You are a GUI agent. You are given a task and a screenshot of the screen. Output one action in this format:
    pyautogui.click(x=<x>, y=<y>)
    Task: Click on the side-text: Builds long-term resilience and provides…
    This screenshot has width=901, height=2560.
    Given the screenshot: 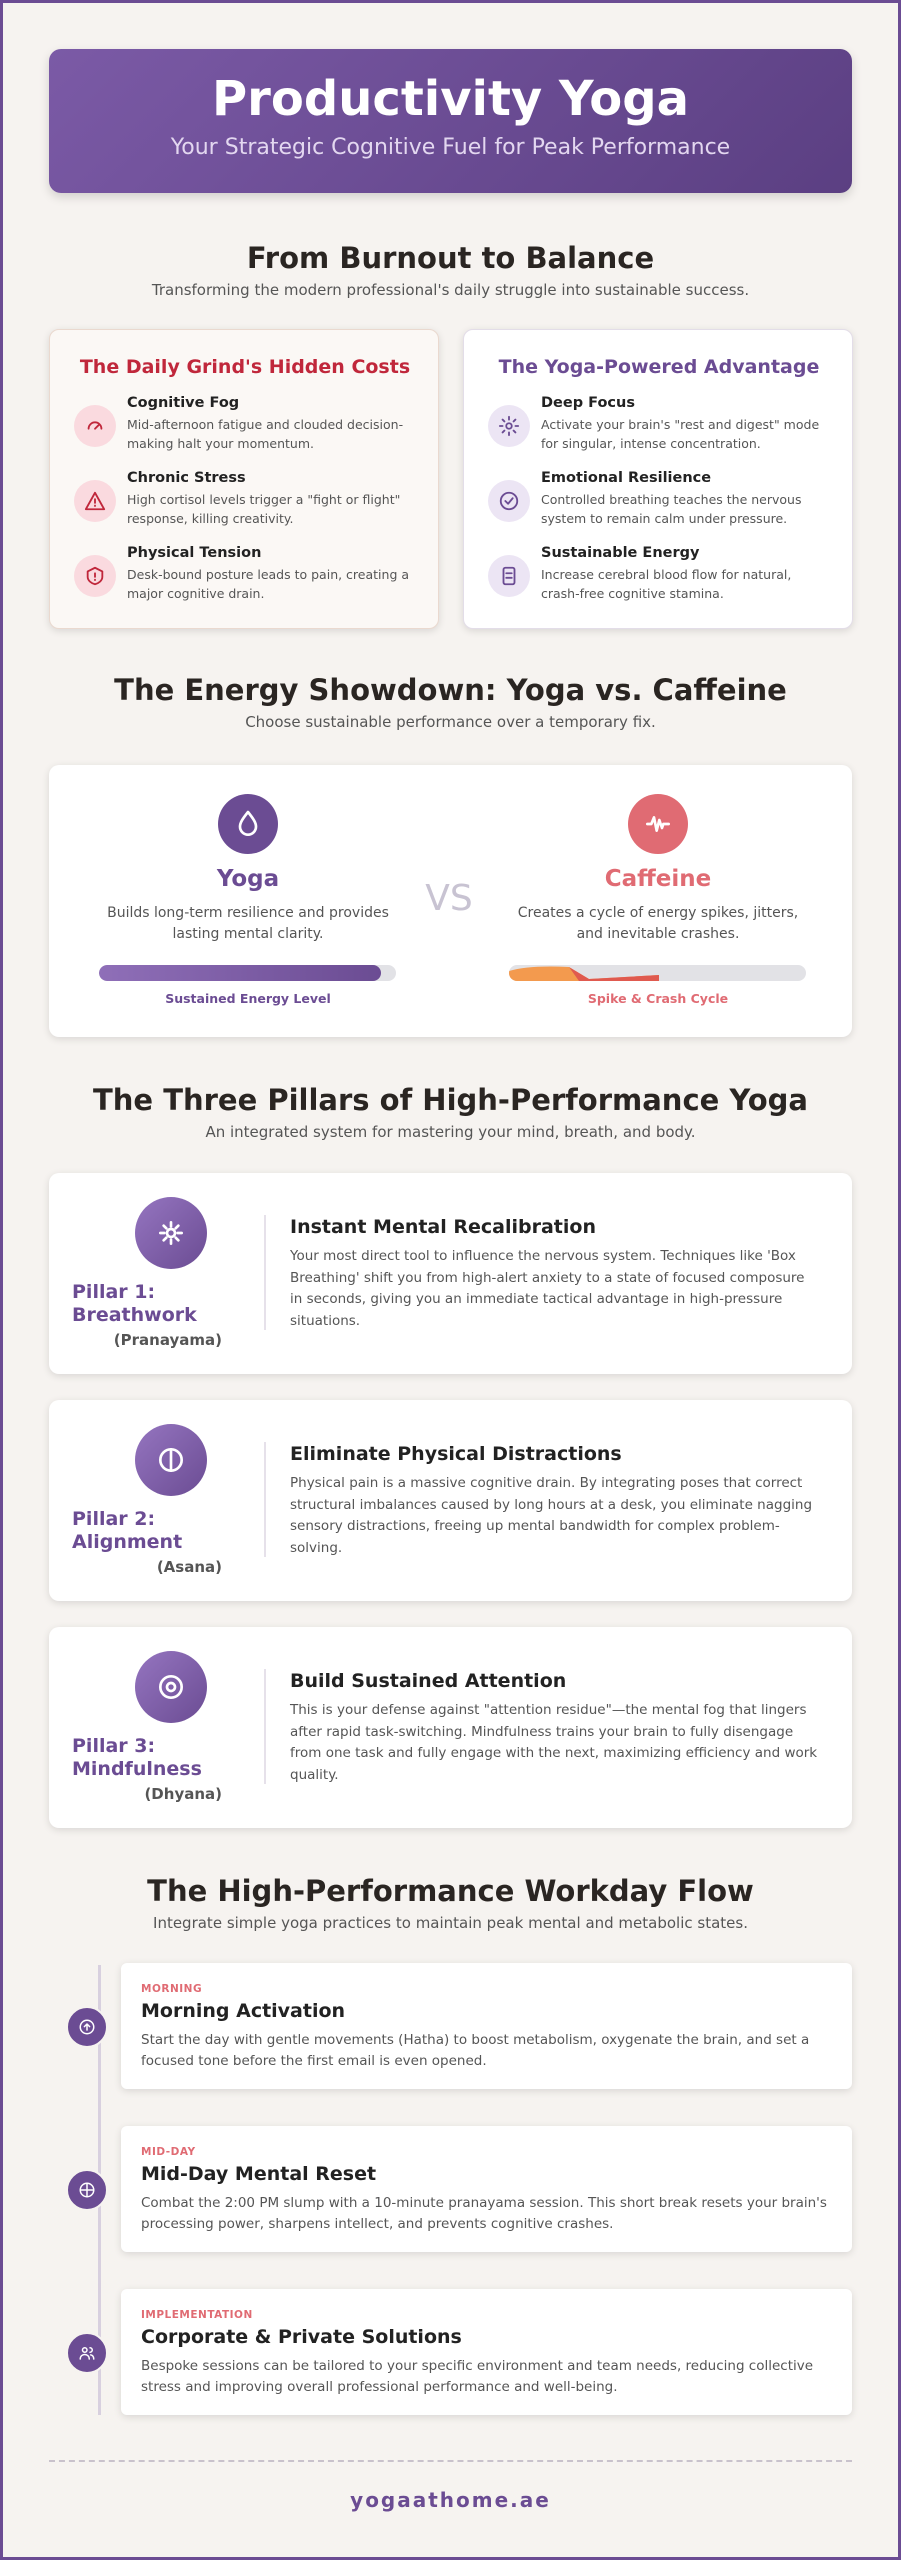 What is the action you would take?
    pyautogui.click(x=248, y=923)
    